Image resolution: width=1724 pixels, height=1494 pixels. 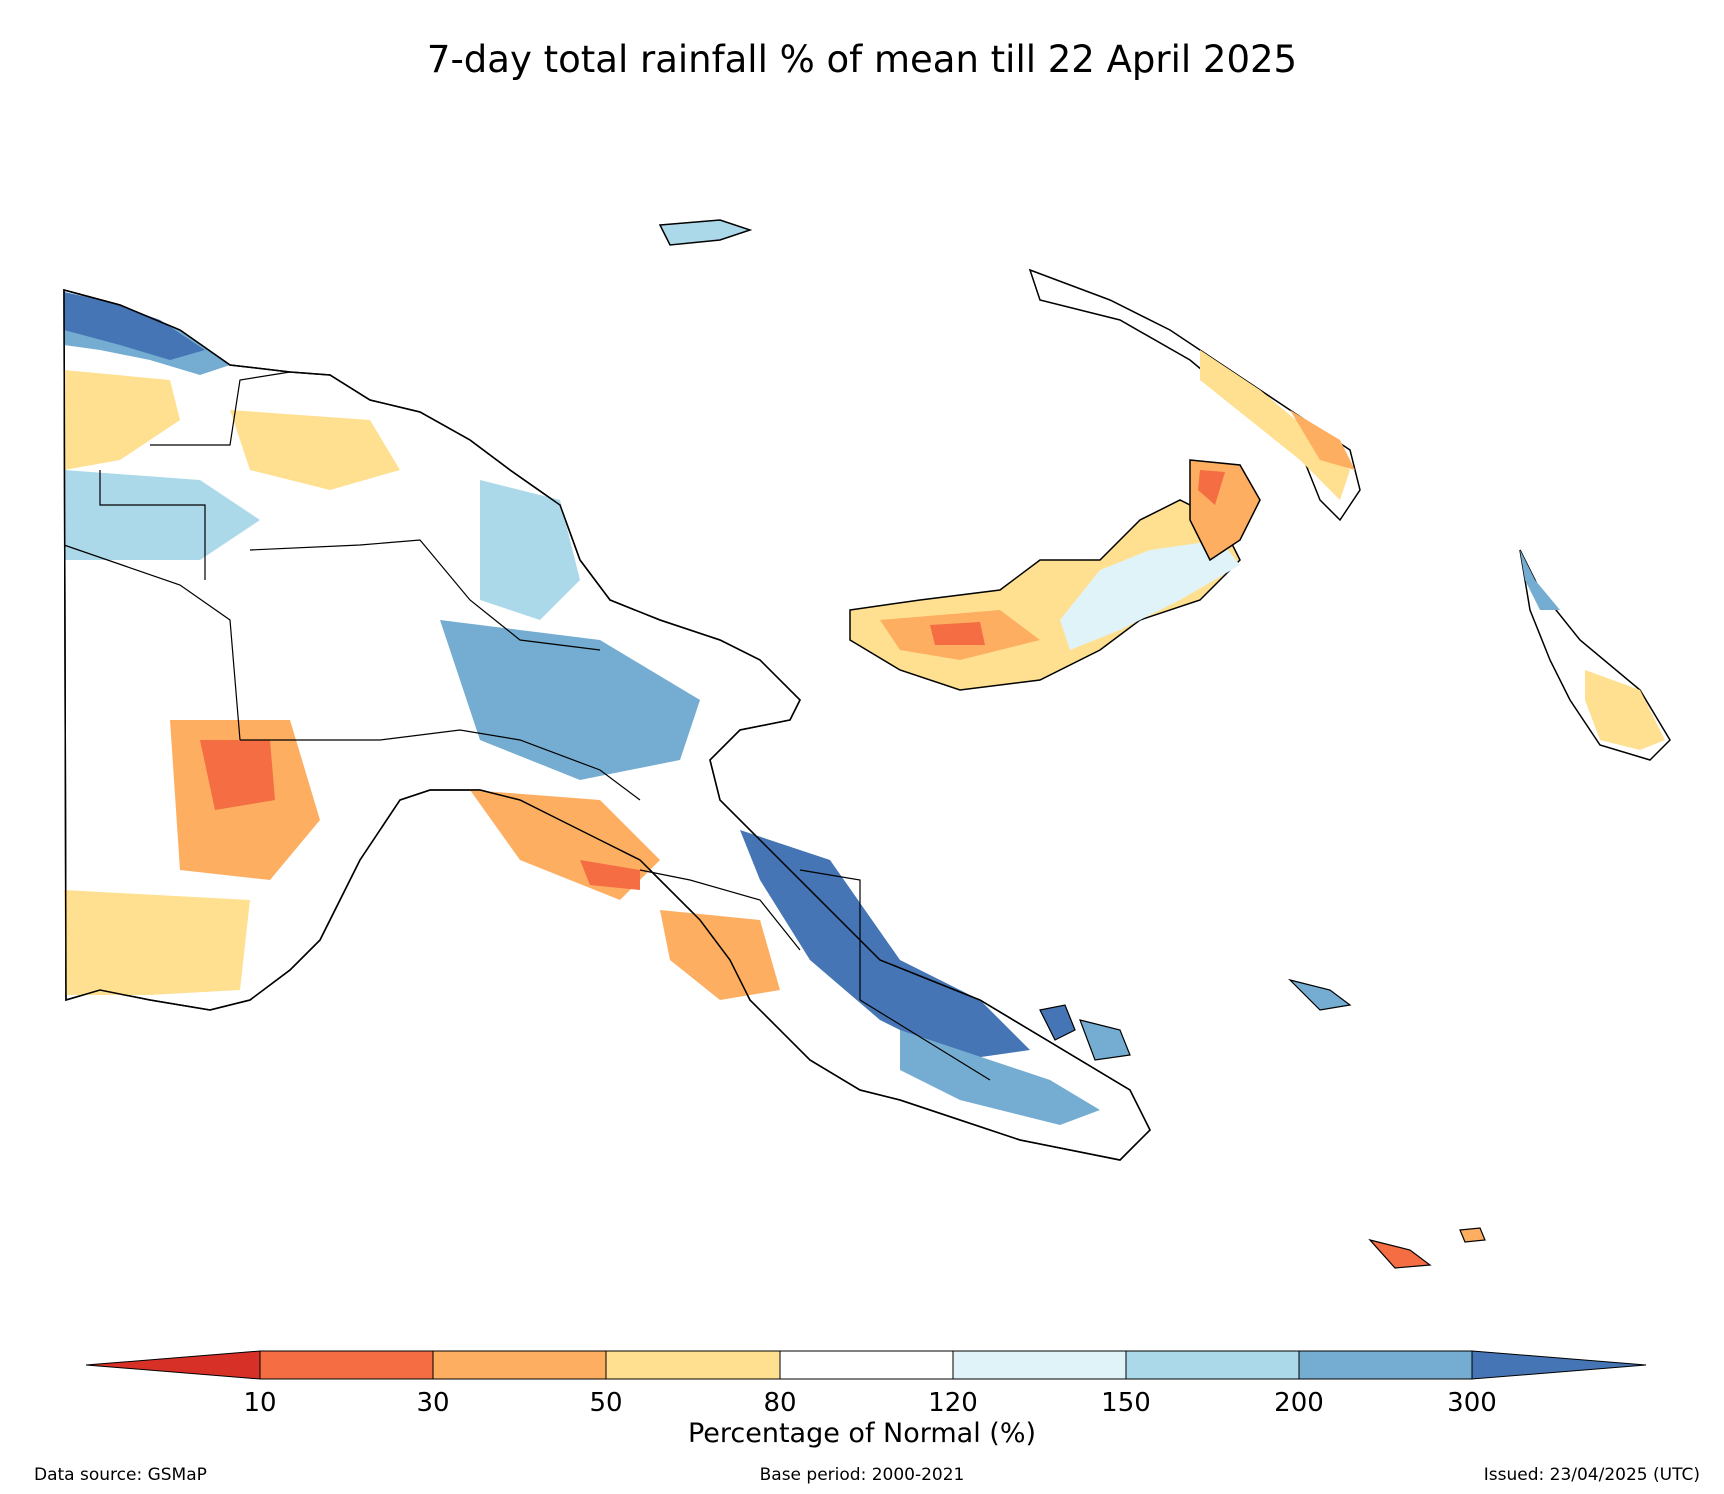 What do you see at coordinates (570, 700) in the screenshot?
I see `blob-blue-c` at bounding box center [570, 700].